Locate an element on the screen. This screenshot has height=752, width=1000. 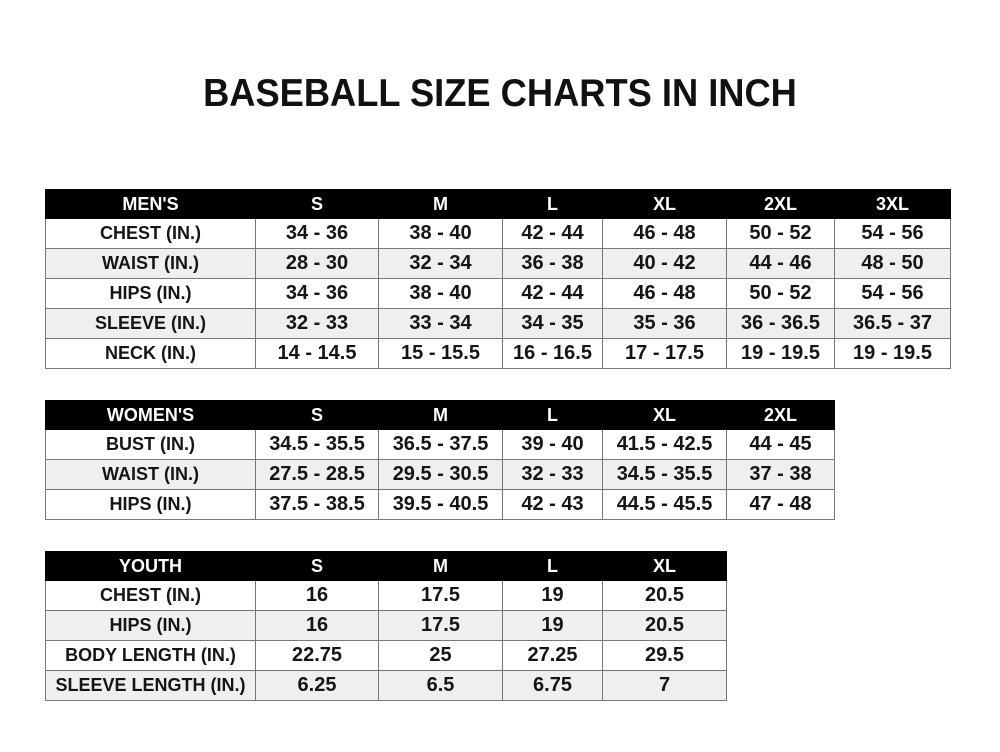
header-row: YOUTH S M L XL is located at coordinates (386, 566).